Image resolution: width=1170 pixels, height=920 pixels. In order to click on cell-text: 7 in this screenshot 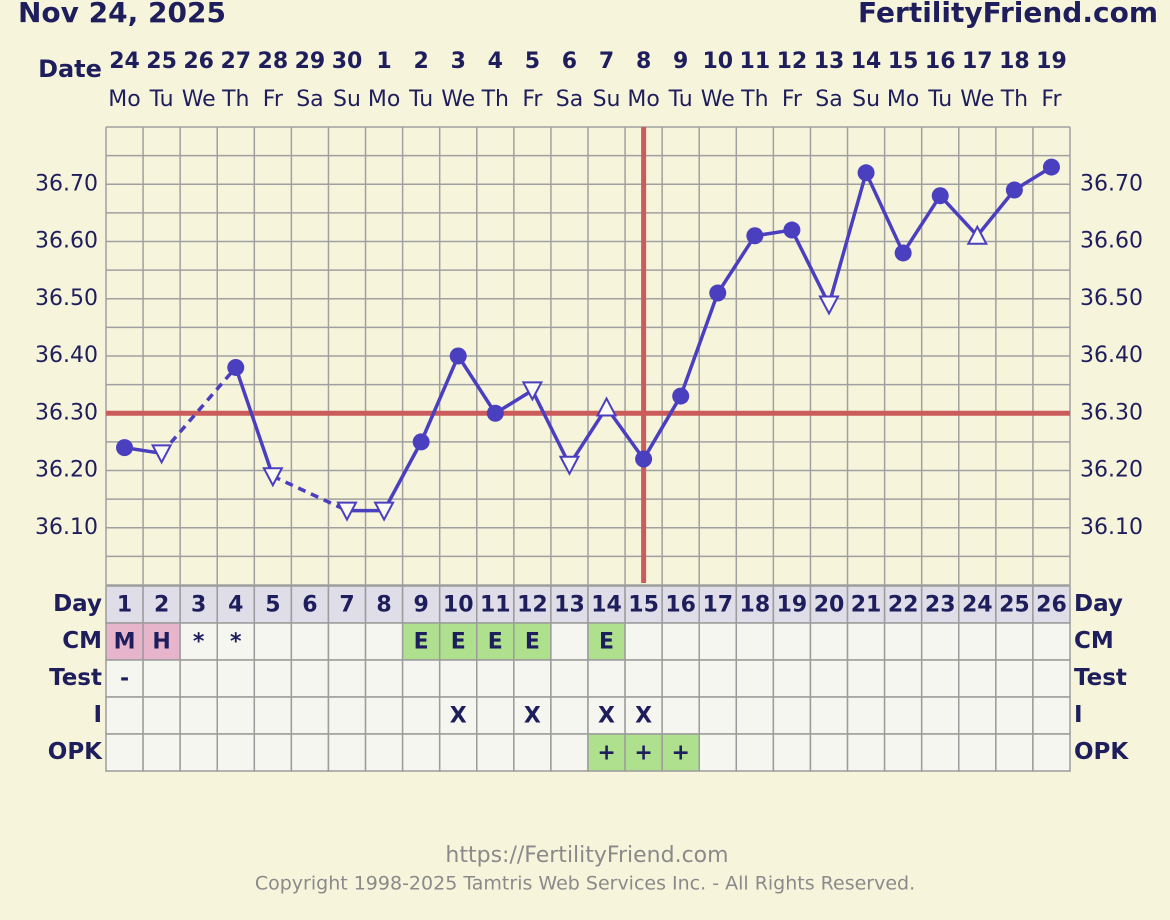, I will do `click(346, 605)`.